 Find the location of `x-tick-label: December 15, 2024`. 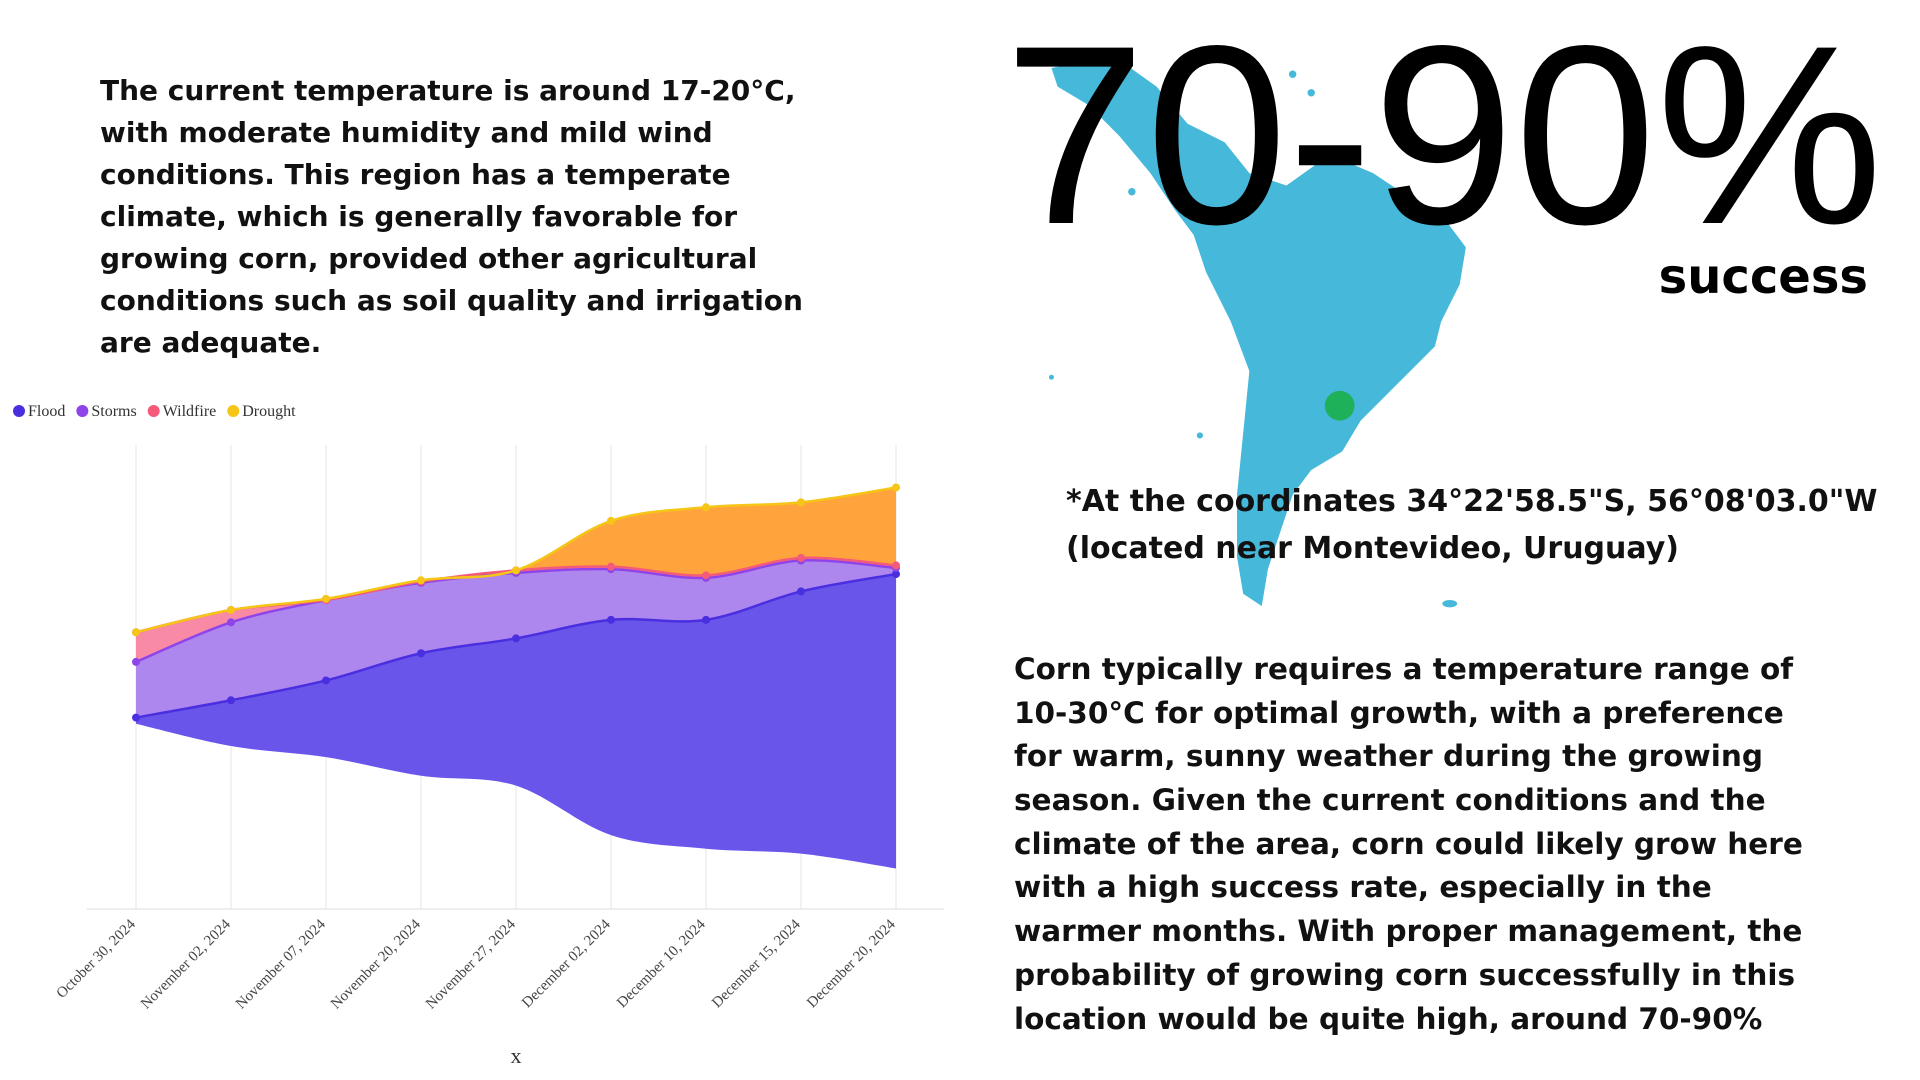

x-tick-label: December 15, 2024 is located at coordinates (756, 963).